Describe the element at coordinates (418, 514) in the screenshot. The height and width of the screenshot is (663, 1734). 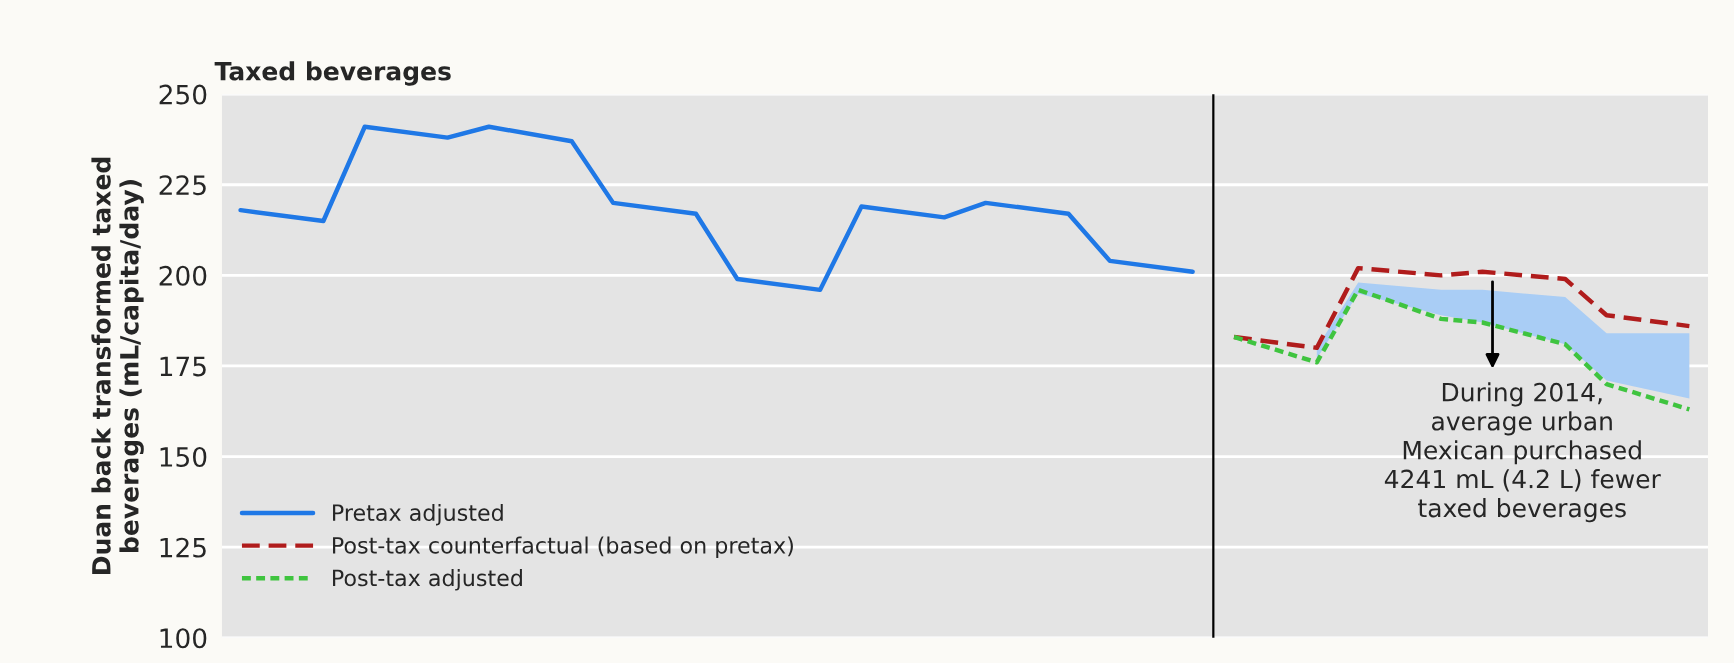
I see `legend-label: Pretax adjusted` at that location.